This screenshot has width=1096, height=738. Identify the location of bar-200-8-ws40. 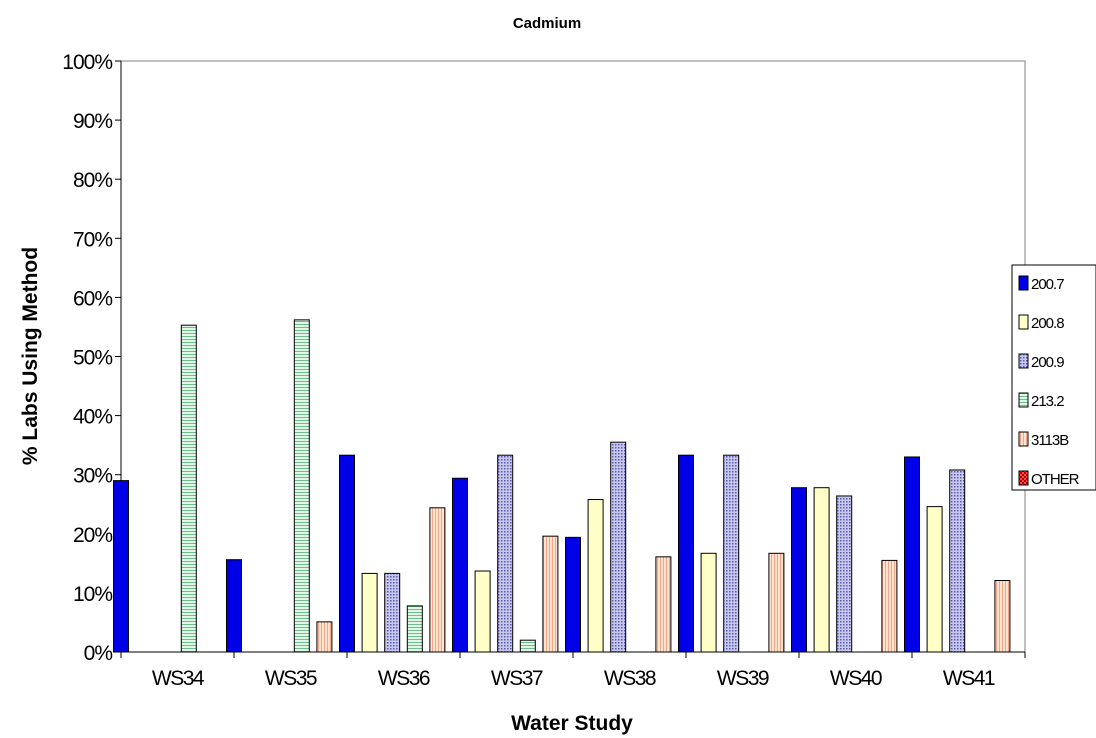
(821, 570).